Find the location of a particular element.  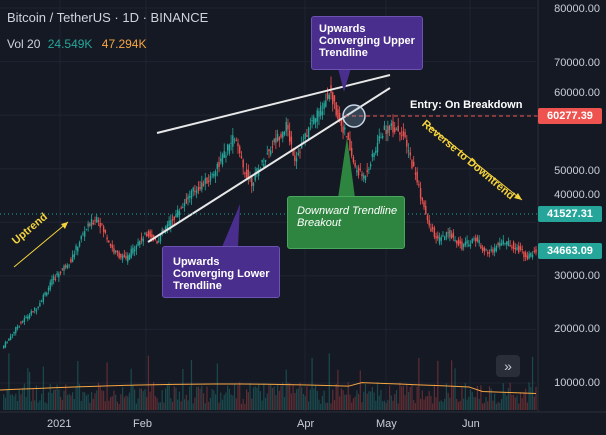

lower-trendline-text: Upwards Converging Lower Trendline is located at coordinates (221, 274).